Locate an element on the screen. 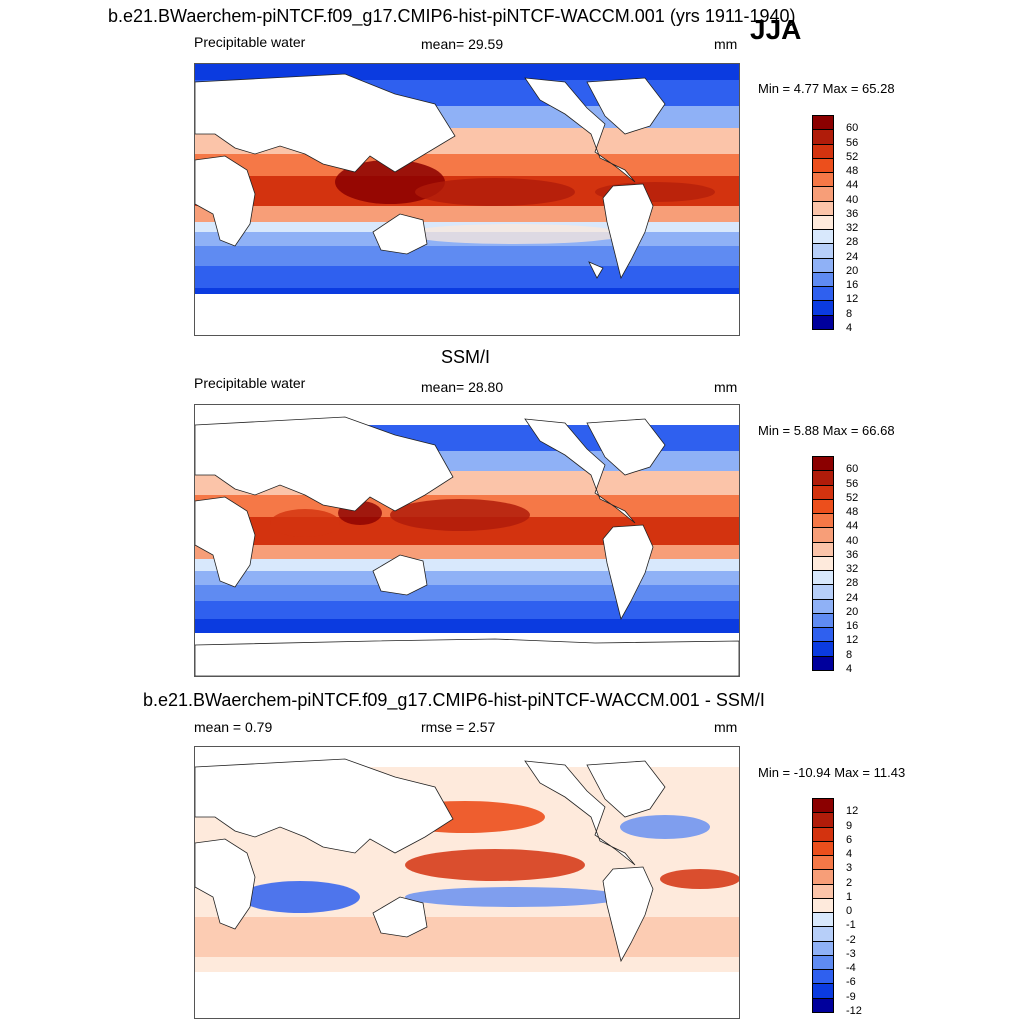  panel3-colorbar-tick: -6 is located at coordinates (851, 982).